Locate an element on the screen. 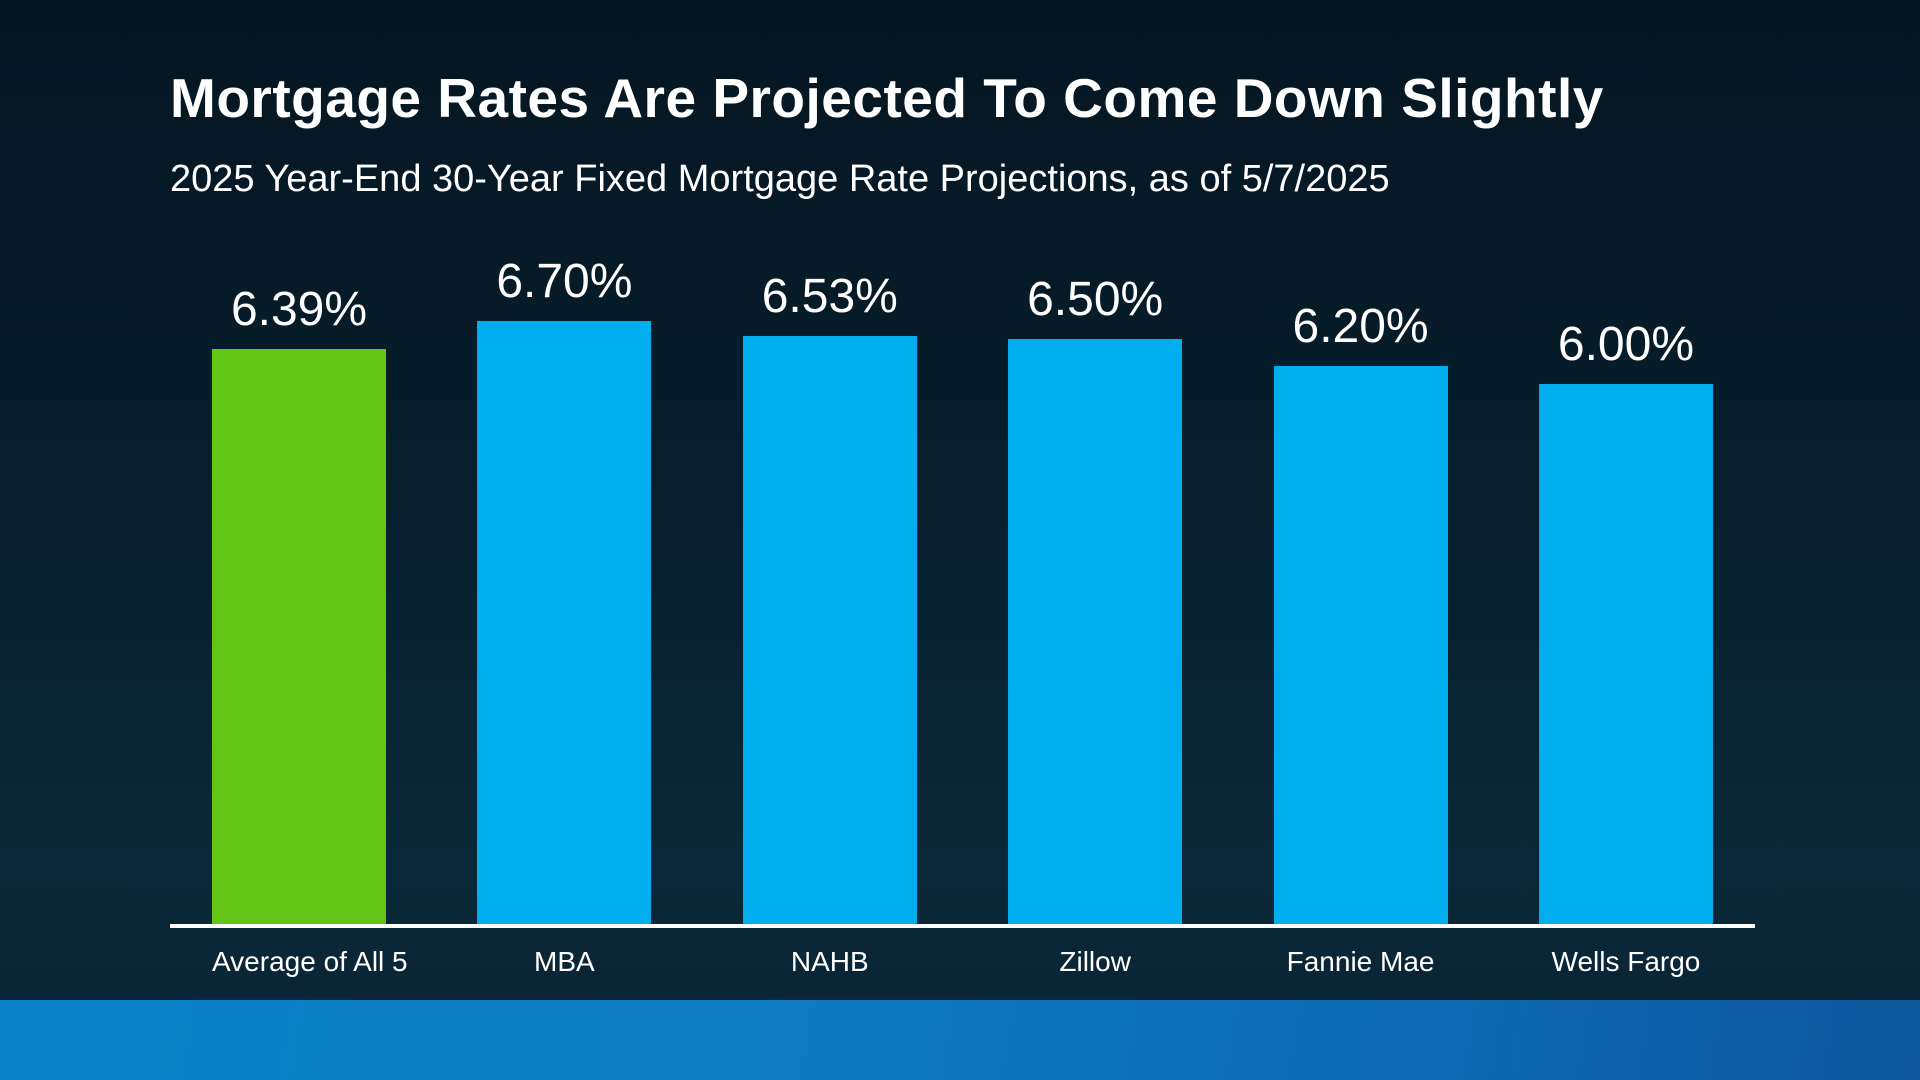 The image size is (1920, 1080). bar-column: 6.20% is located at coordinates (1360, 611).